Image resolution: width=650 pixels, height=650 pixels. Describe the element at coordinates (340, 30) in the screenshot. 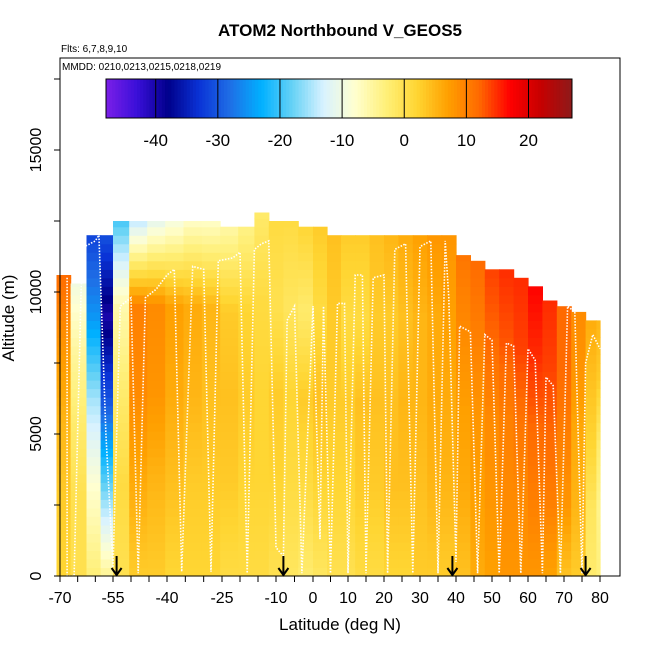

I see `chart-title: ATOM2 Northbound V_GEOS5` at that location.